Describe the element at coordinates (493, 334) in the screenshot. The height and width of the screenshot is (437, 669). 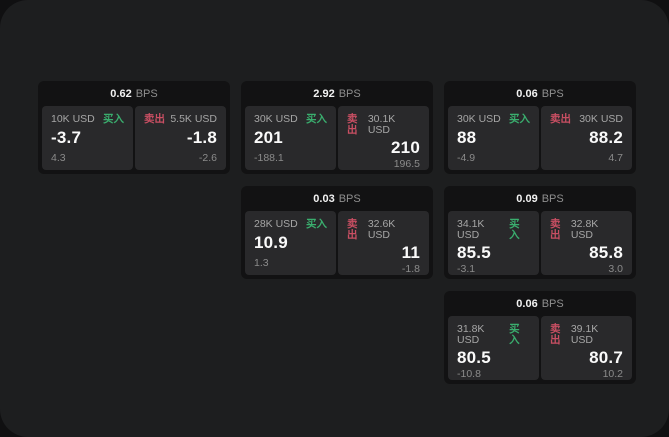
I see `buy-panel-top: 31.8K USD 买入` at that location.